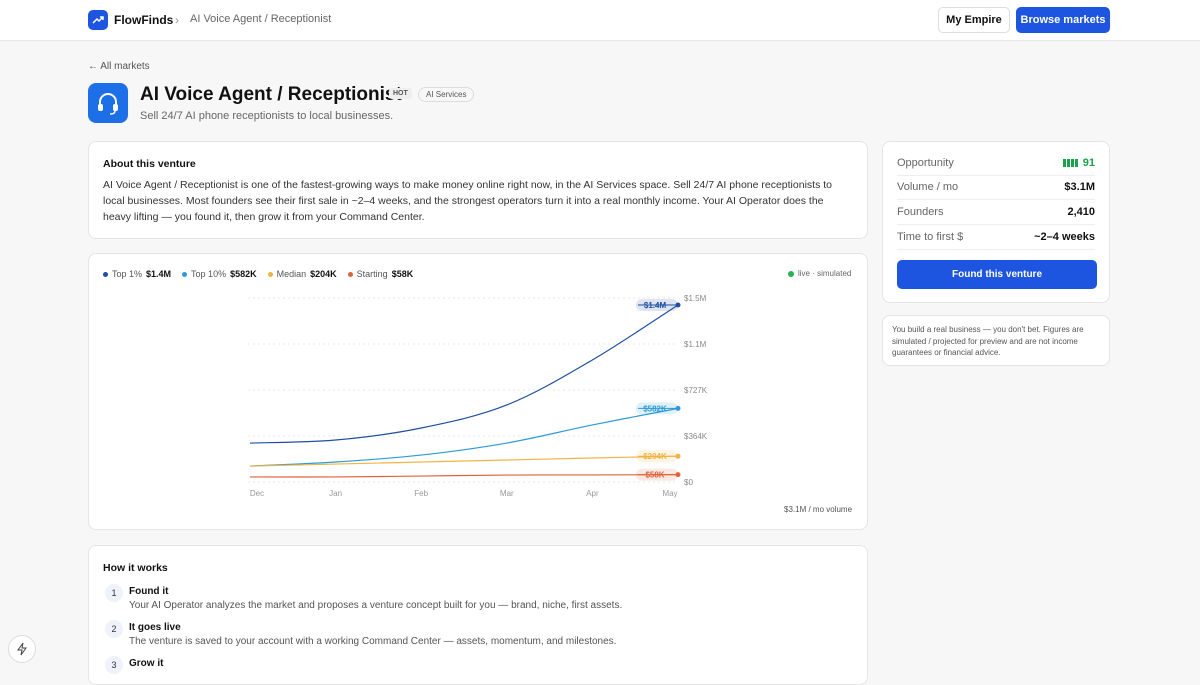 The width and height of the screenshot is (1200, 685). Describe the element at coordinates (323, 274) in the screenshot. I see `legend-value: $204K` at that location.